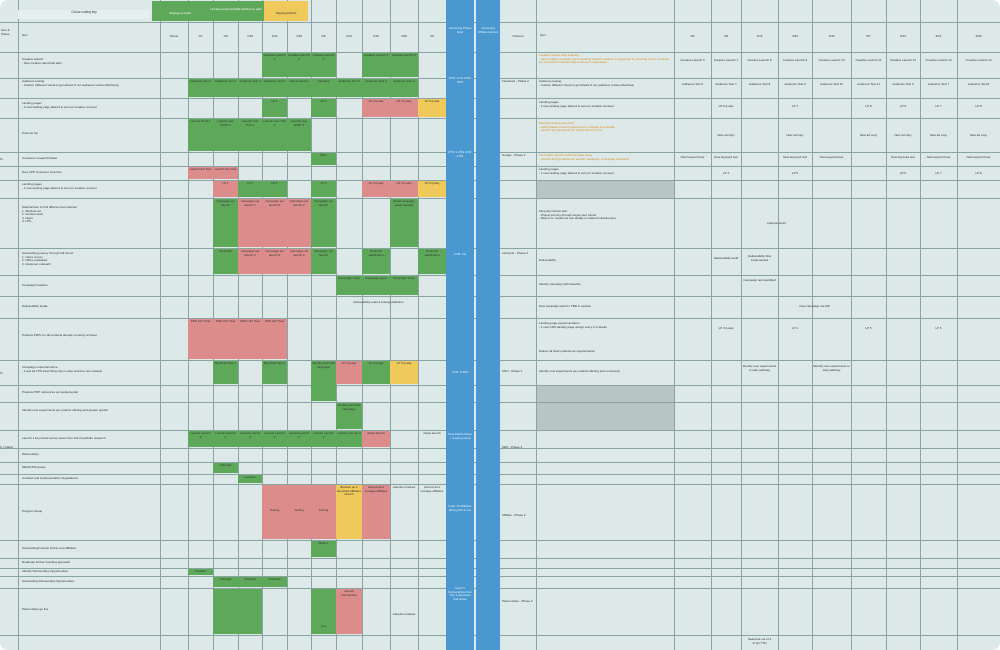 The width and height of the screenshot is (1000, 650). What do you see at coordinates (323, 88) in the screenshot?
I see `status-cell: Cleaning` at bounding box center [323, 88].